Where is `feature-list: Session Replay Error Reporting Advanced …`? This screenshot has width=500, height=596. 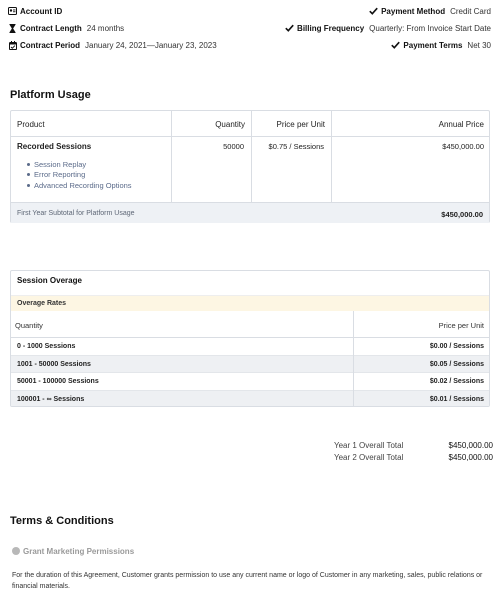 feature-list: Session Replay Error Reporting Advanced … is located at coordinates (79, 175).